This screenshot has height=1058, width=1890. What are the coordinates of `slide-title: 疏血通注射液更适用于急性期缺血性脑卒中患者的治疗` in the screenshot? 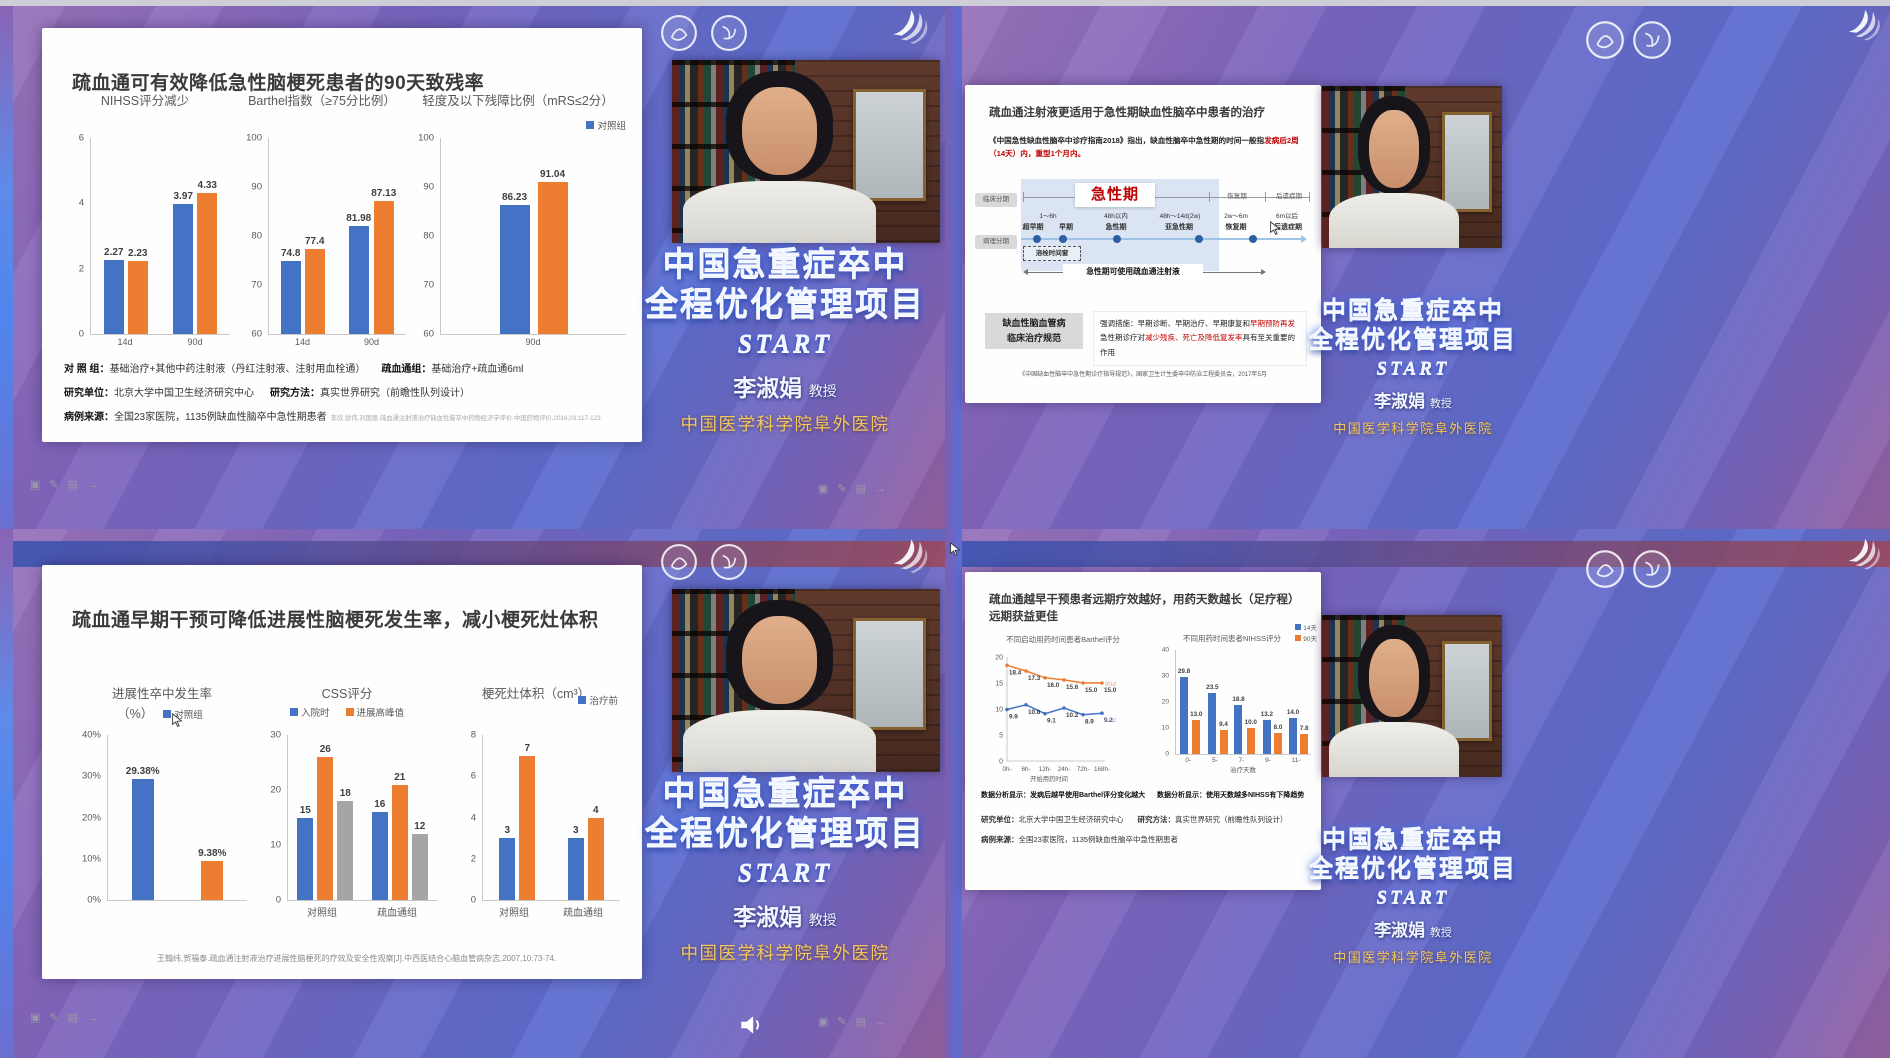 It's located at (1127, 113).